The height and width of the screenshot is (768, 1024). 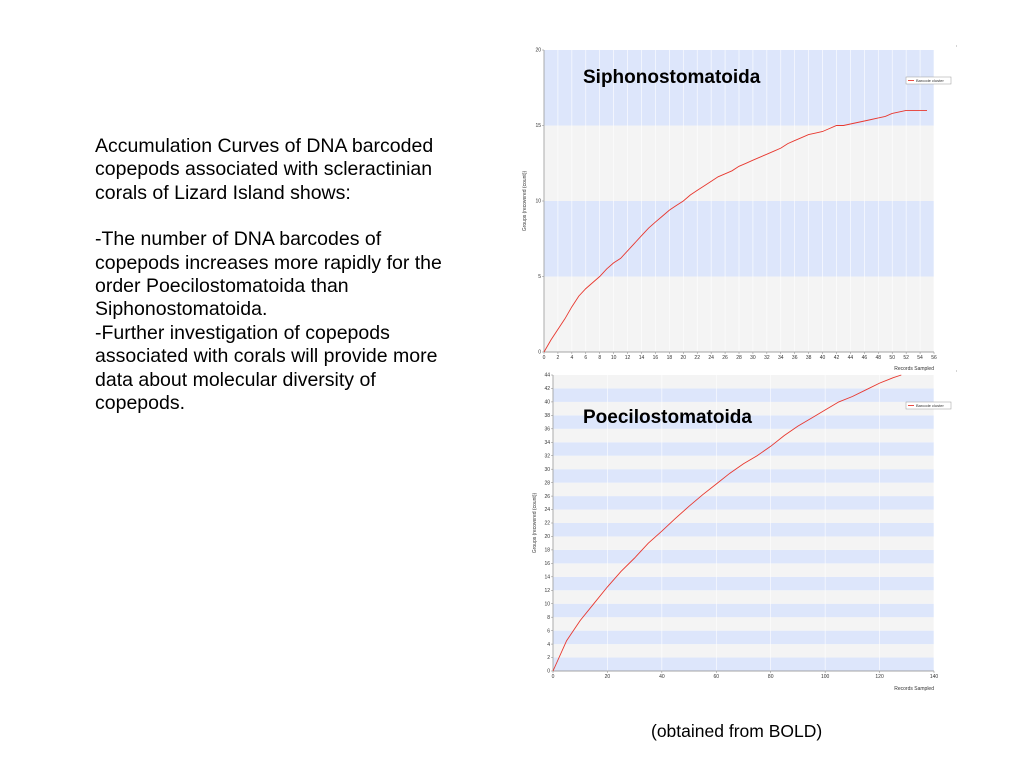 I want to click on x-tick-label: 28, so click(x=739, y=358).